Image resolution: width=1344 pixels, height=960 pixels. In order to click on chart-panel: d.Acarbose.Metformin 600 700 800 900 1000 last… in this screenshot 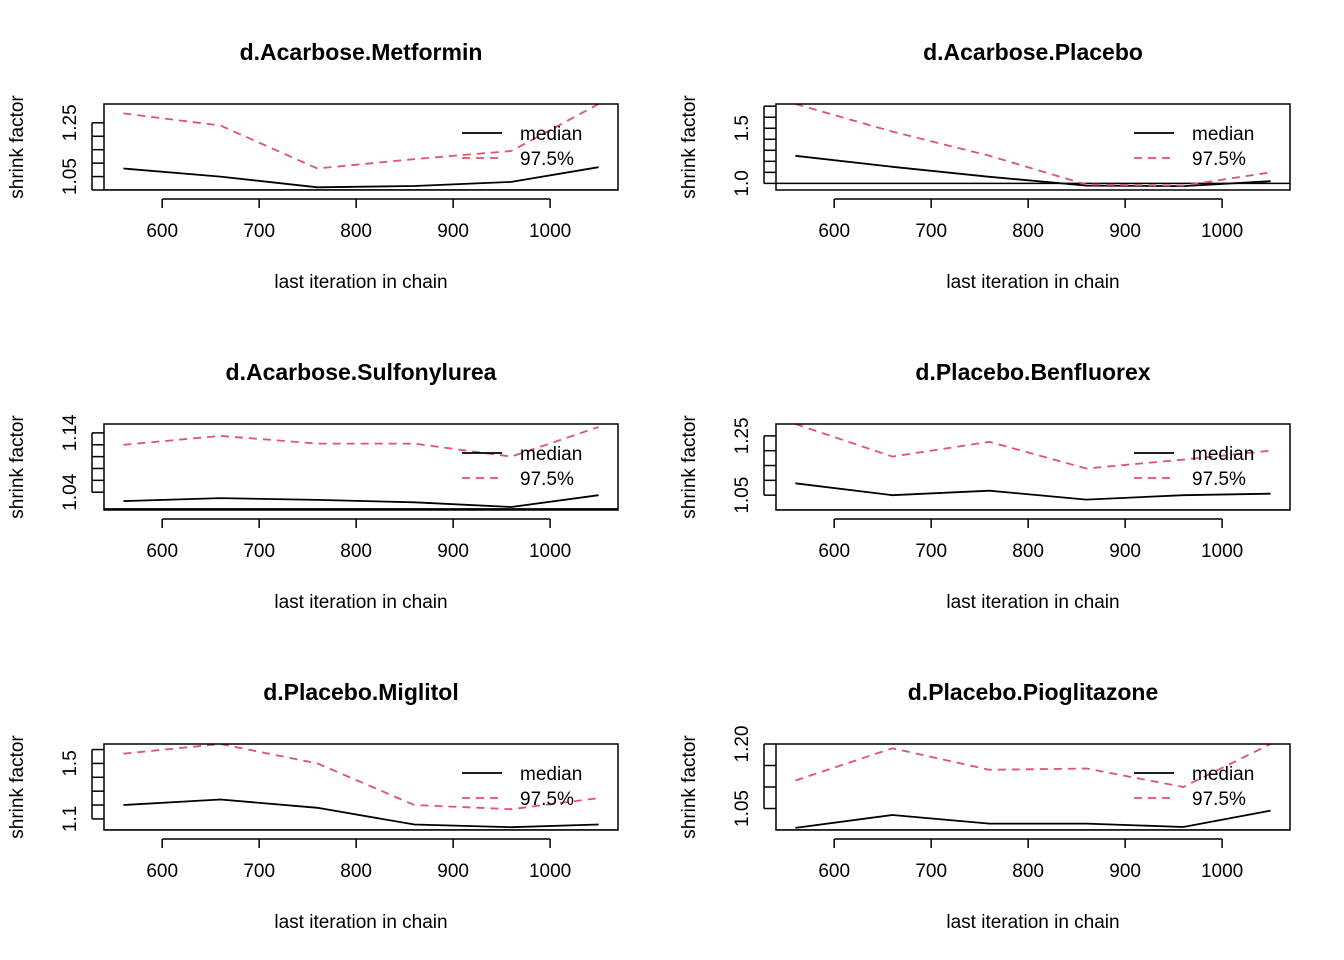, I will do `click(313, 166)`.